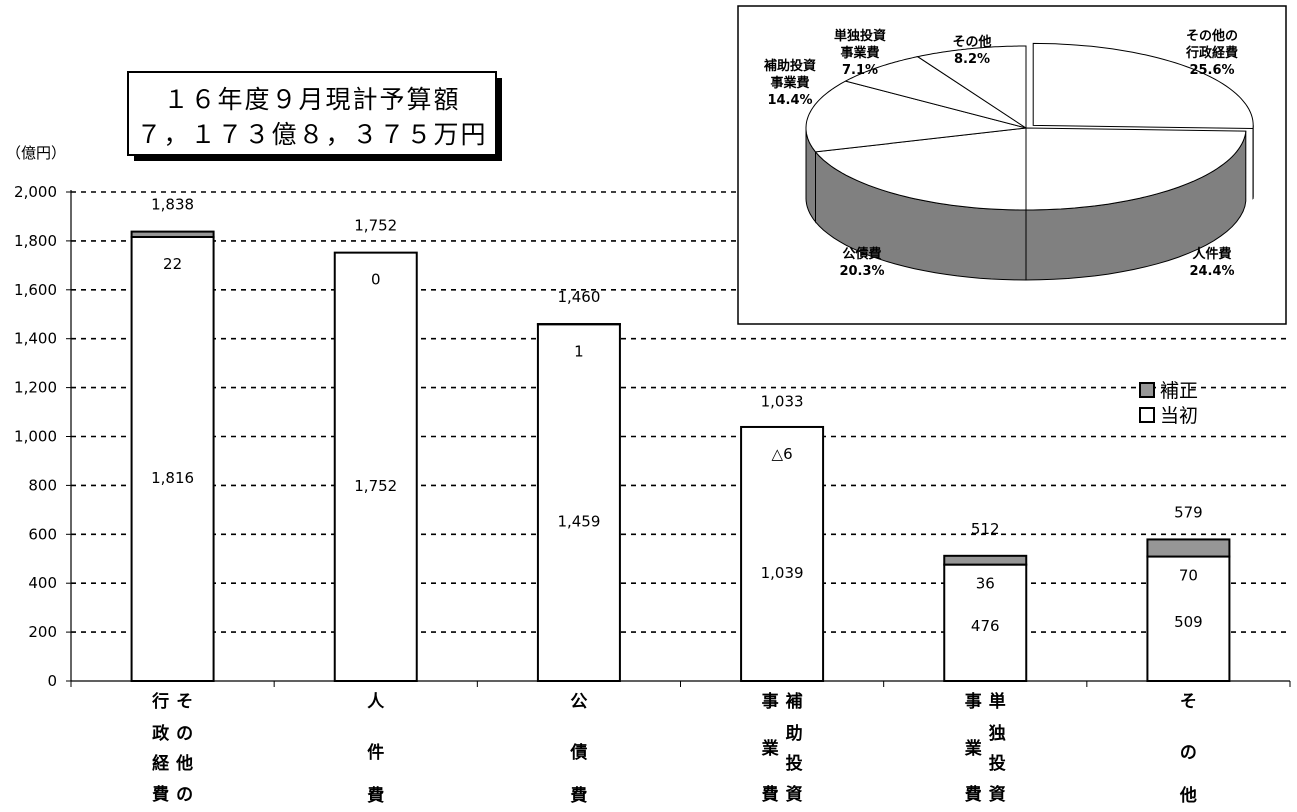 This screenshot has height=812, width=1297. Describe the element at coordinates (578, 522) in the screenshot. I see `initial-label: 1,459` at that location.